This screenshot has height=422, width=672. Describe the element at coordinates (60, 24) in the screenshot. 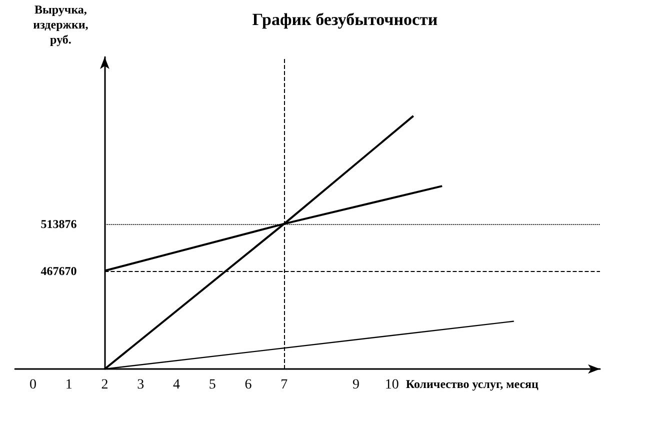

I see `y-axis-title: Выручка, издержки, руб.` at that location.